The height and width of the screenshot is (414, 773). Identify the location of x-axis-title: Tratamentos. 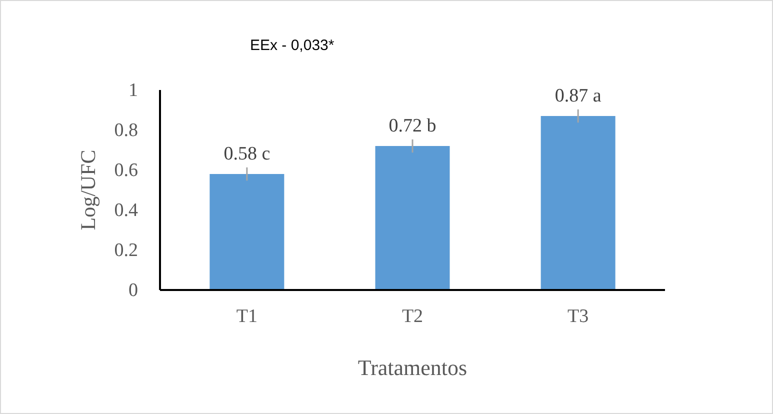
(413, 367).